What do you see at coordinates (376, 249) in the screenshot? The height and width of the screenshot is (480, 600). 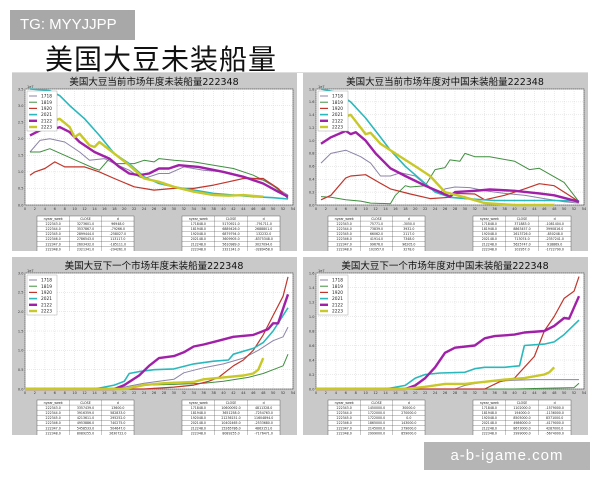 I see `table-cell: 102957.0` at bounding box center [376, 249].